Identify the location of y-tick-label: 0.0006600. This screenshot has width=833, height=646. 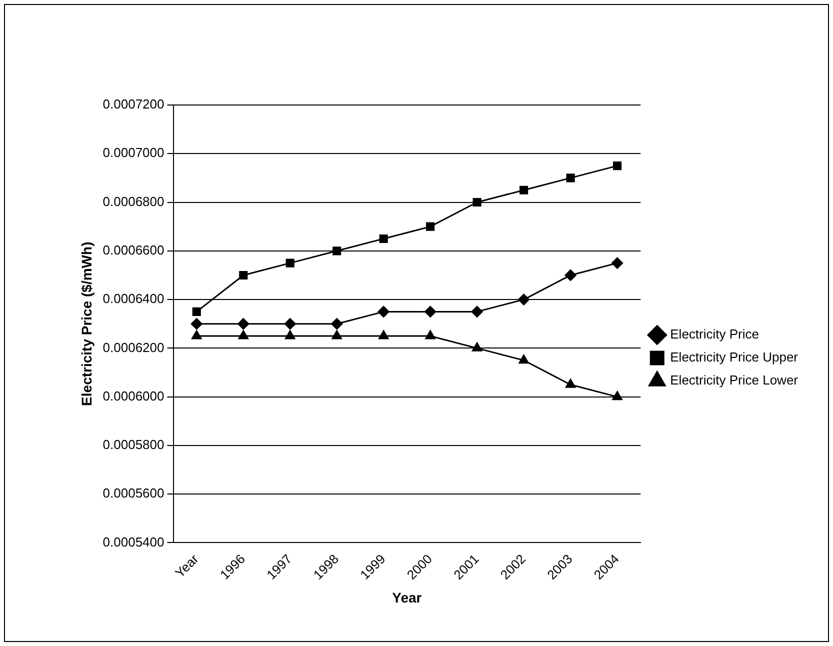
(133, 250).